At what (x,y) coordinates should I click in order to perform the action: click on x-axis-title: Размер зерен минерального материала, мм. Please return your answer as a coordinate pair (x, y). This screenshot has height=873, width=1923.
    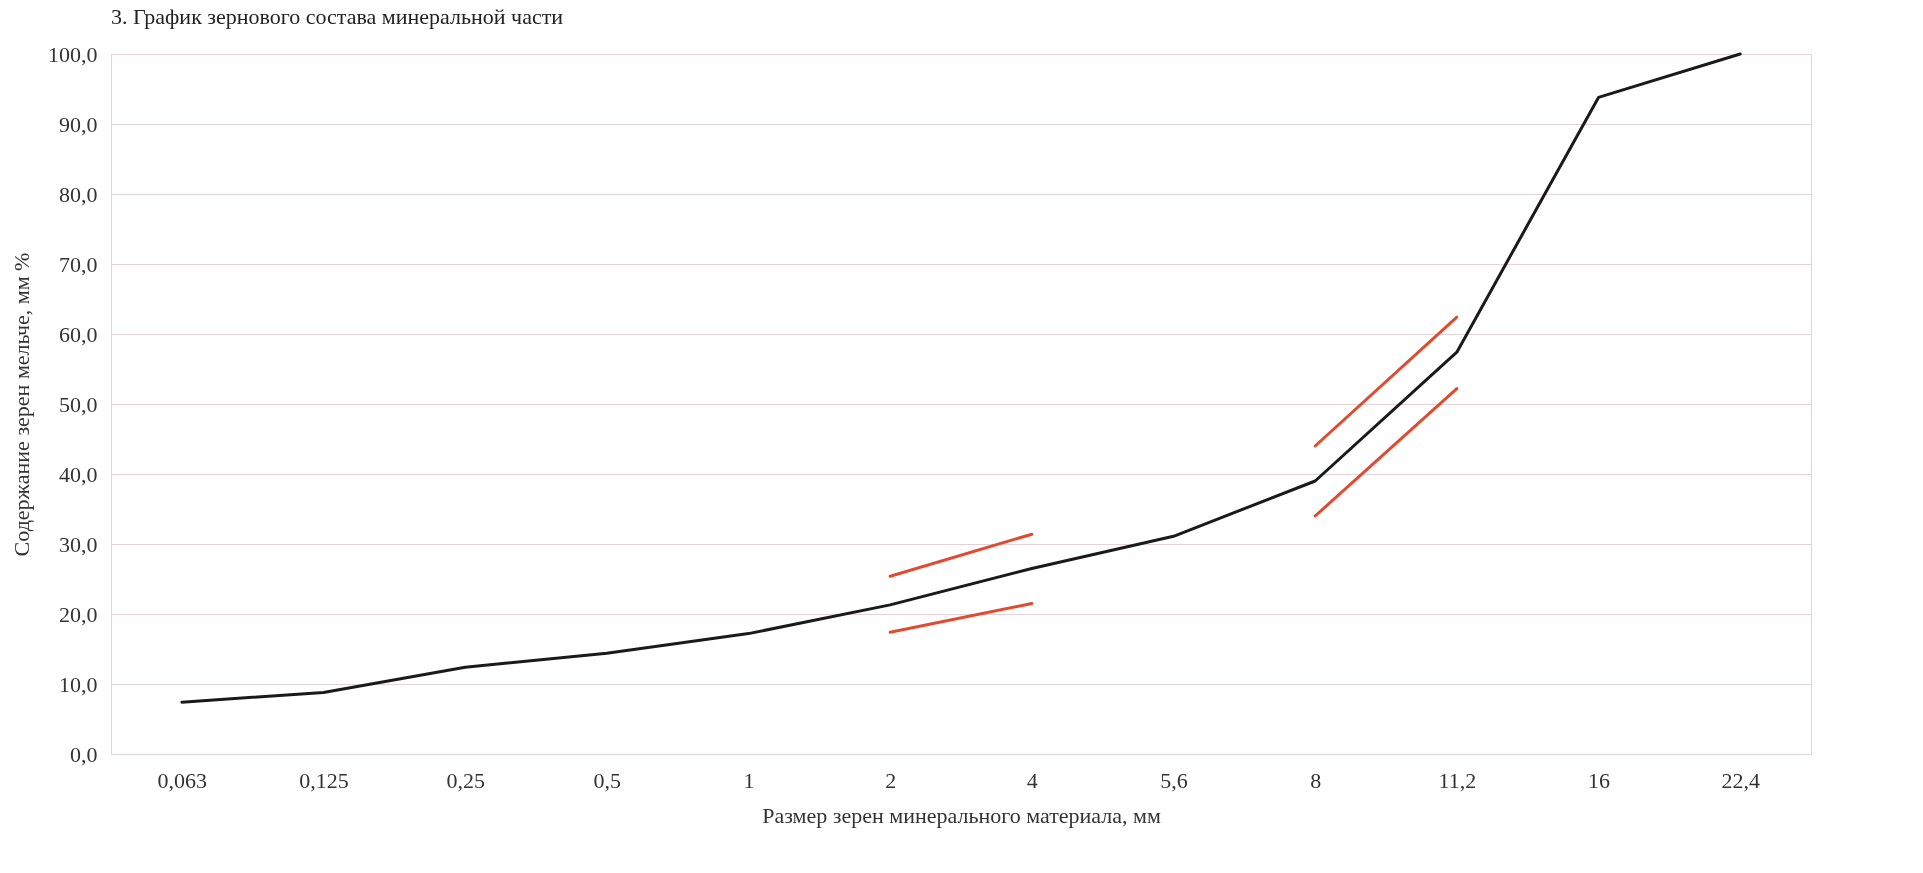
    Looking at the image, I should click on (961, 815).